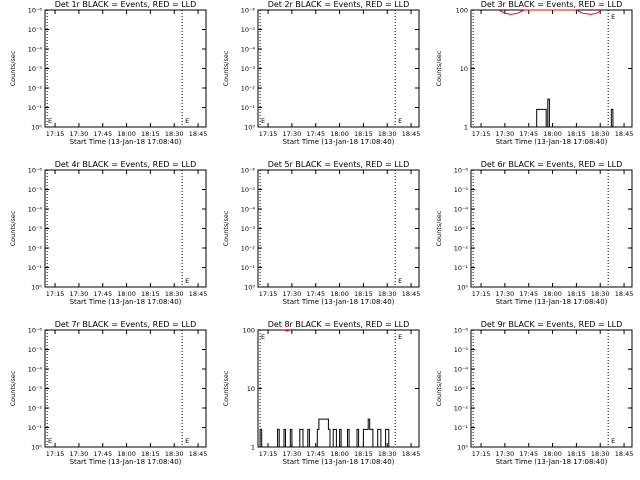 The image size is (640, 480). I want to click on panel-title: Det 8r BLACK = Events, RED = LLD, so click(339, 324).